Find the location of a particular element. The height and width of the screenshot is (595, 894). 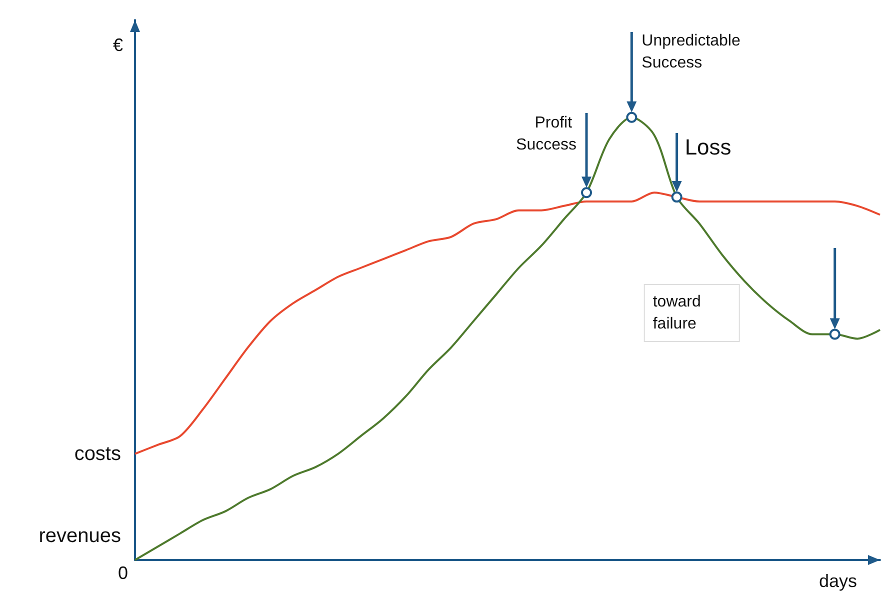

annotation: toward failure is located at coordinates (679, 313).